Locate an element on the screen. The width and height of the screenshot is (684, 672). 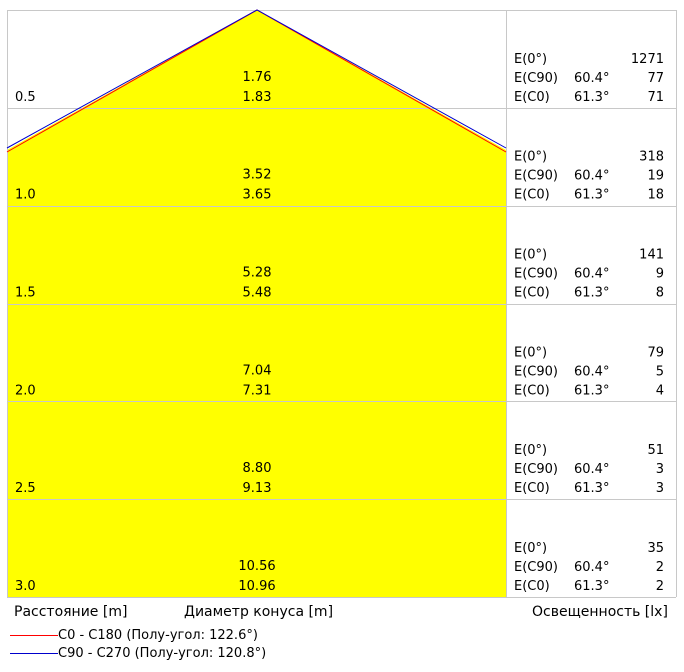
illuminance-value-e0: 318 is located at coordinates (651, 157).